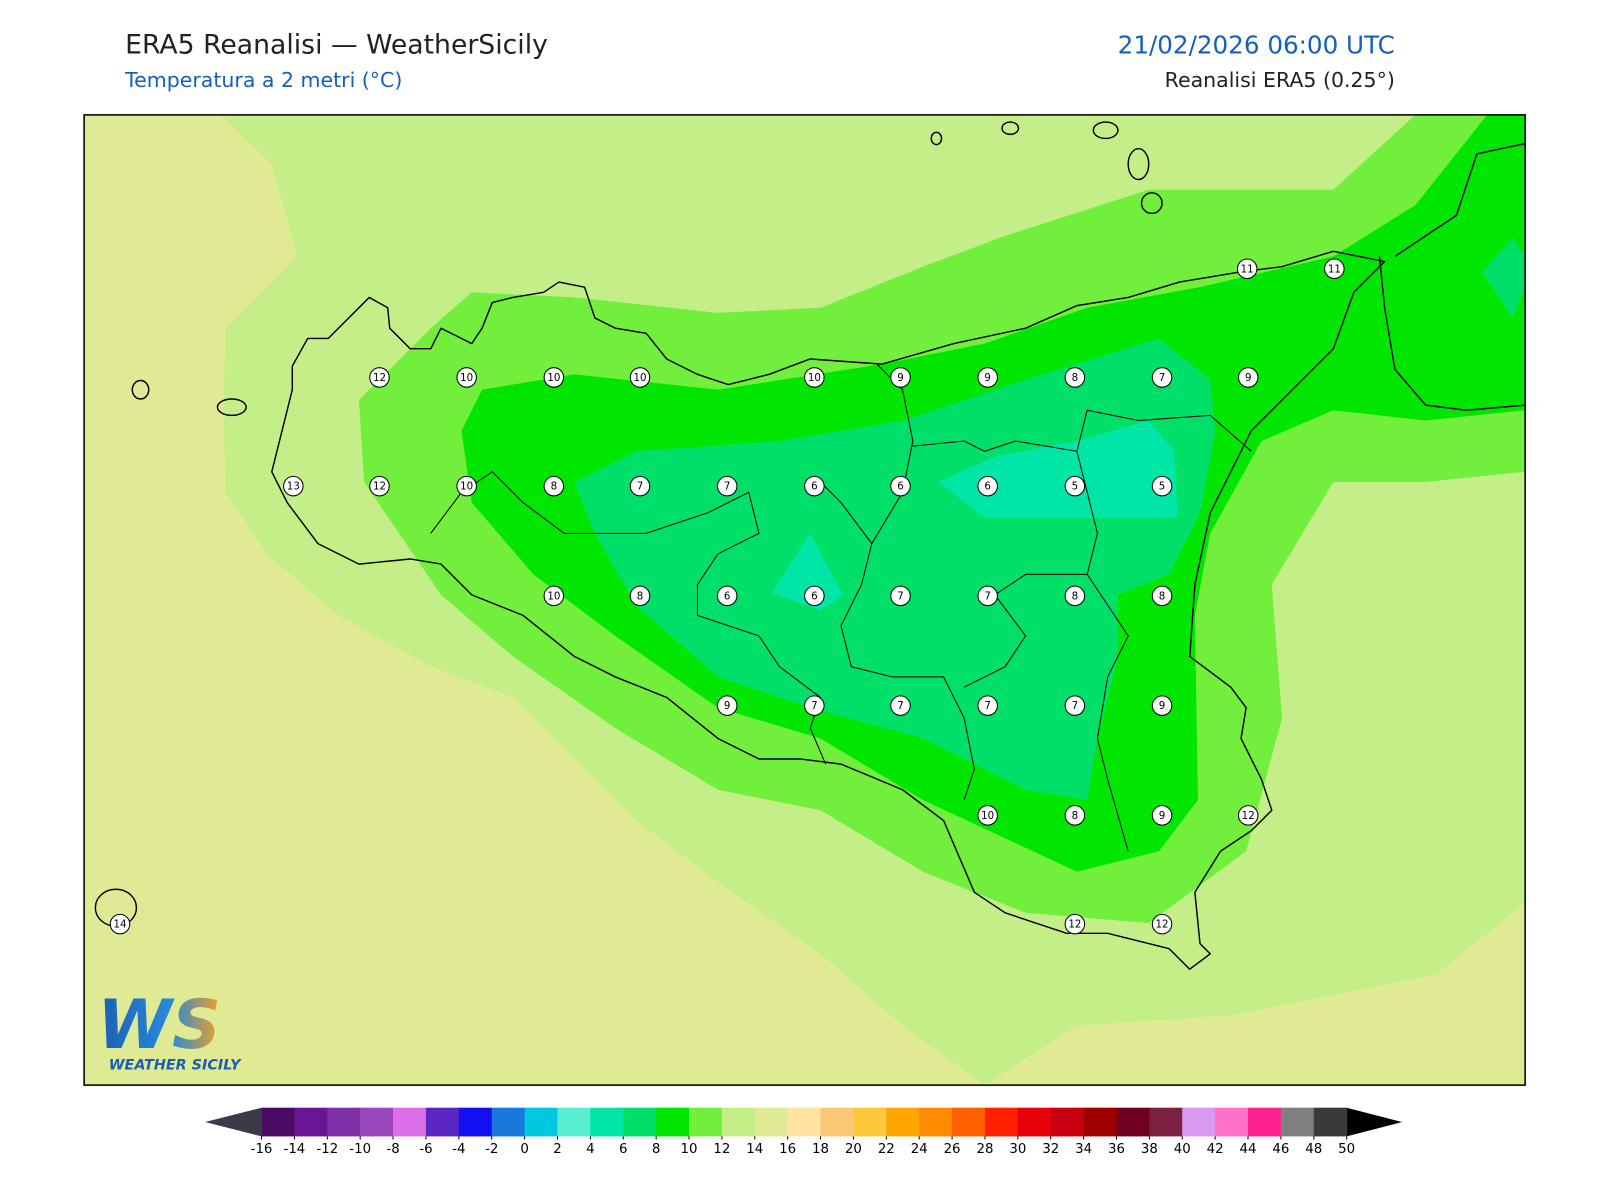 The height and width of the screenshot is (1204, 1600). I want to click on colorbar-tick-label: 12, so click(721, 1149).